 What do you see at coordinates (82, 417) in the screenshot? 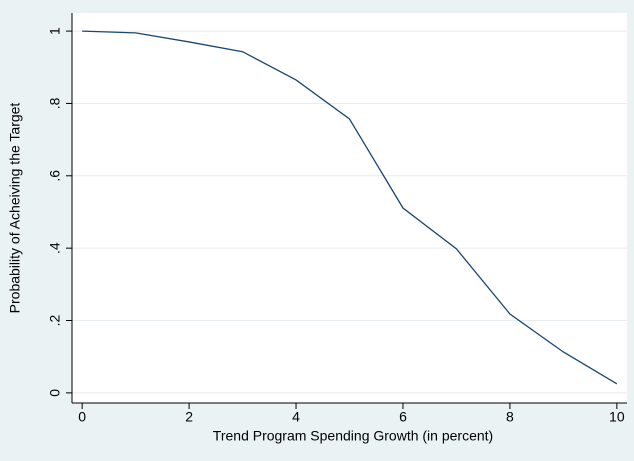
I see `x-tick-label: 0` at bounding box center [82, 417].